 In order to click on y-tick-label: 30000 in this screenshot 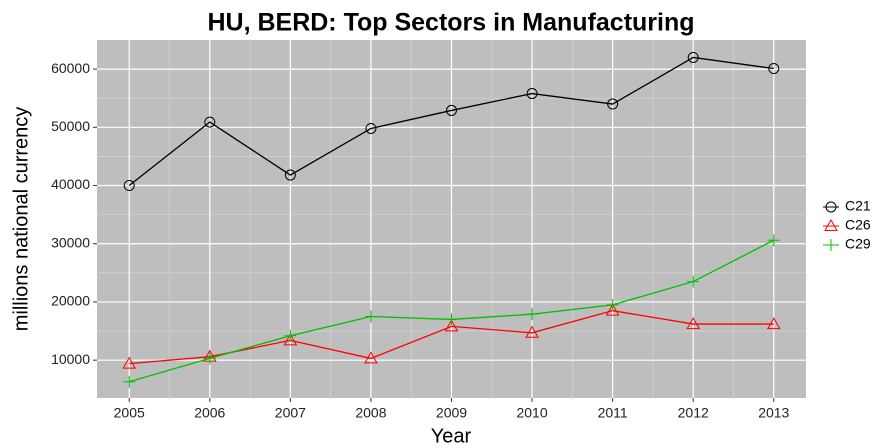, I will do `click(70, 242)`.